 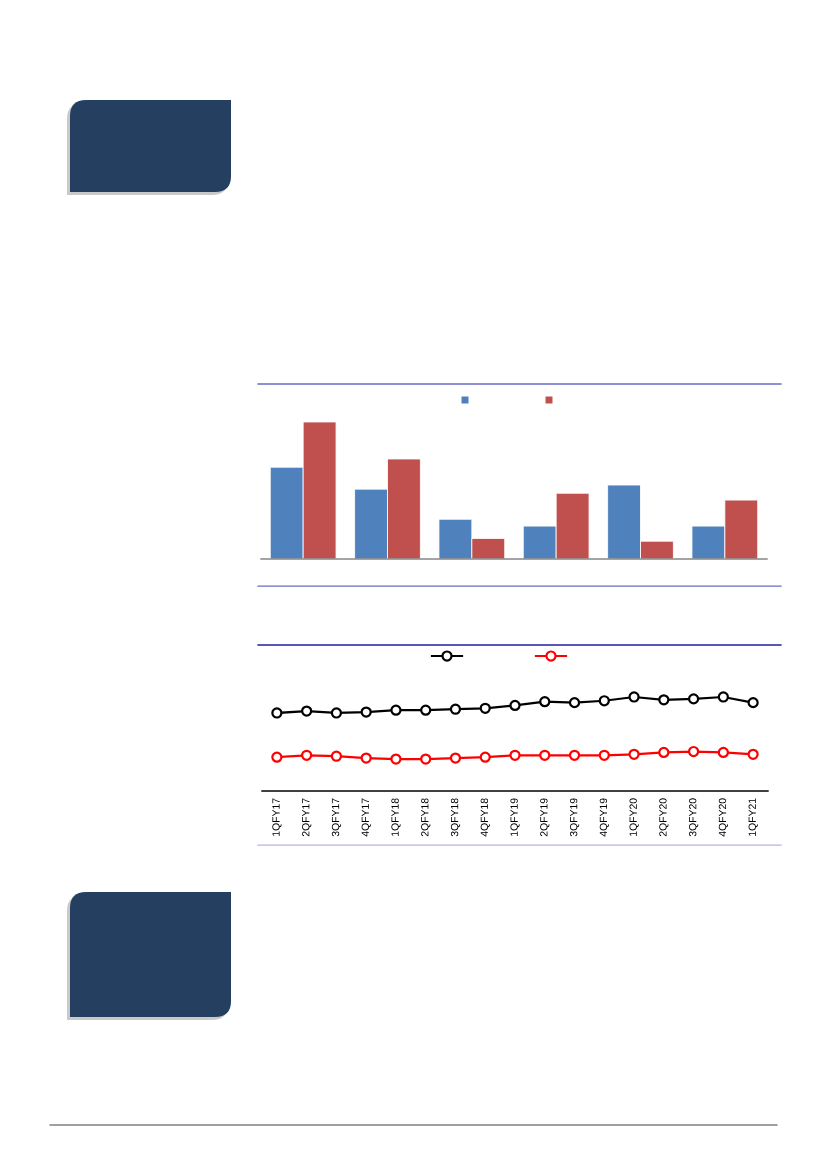 I want to click on x-tick-label: 3QFY18, so click(x=455, y=817).